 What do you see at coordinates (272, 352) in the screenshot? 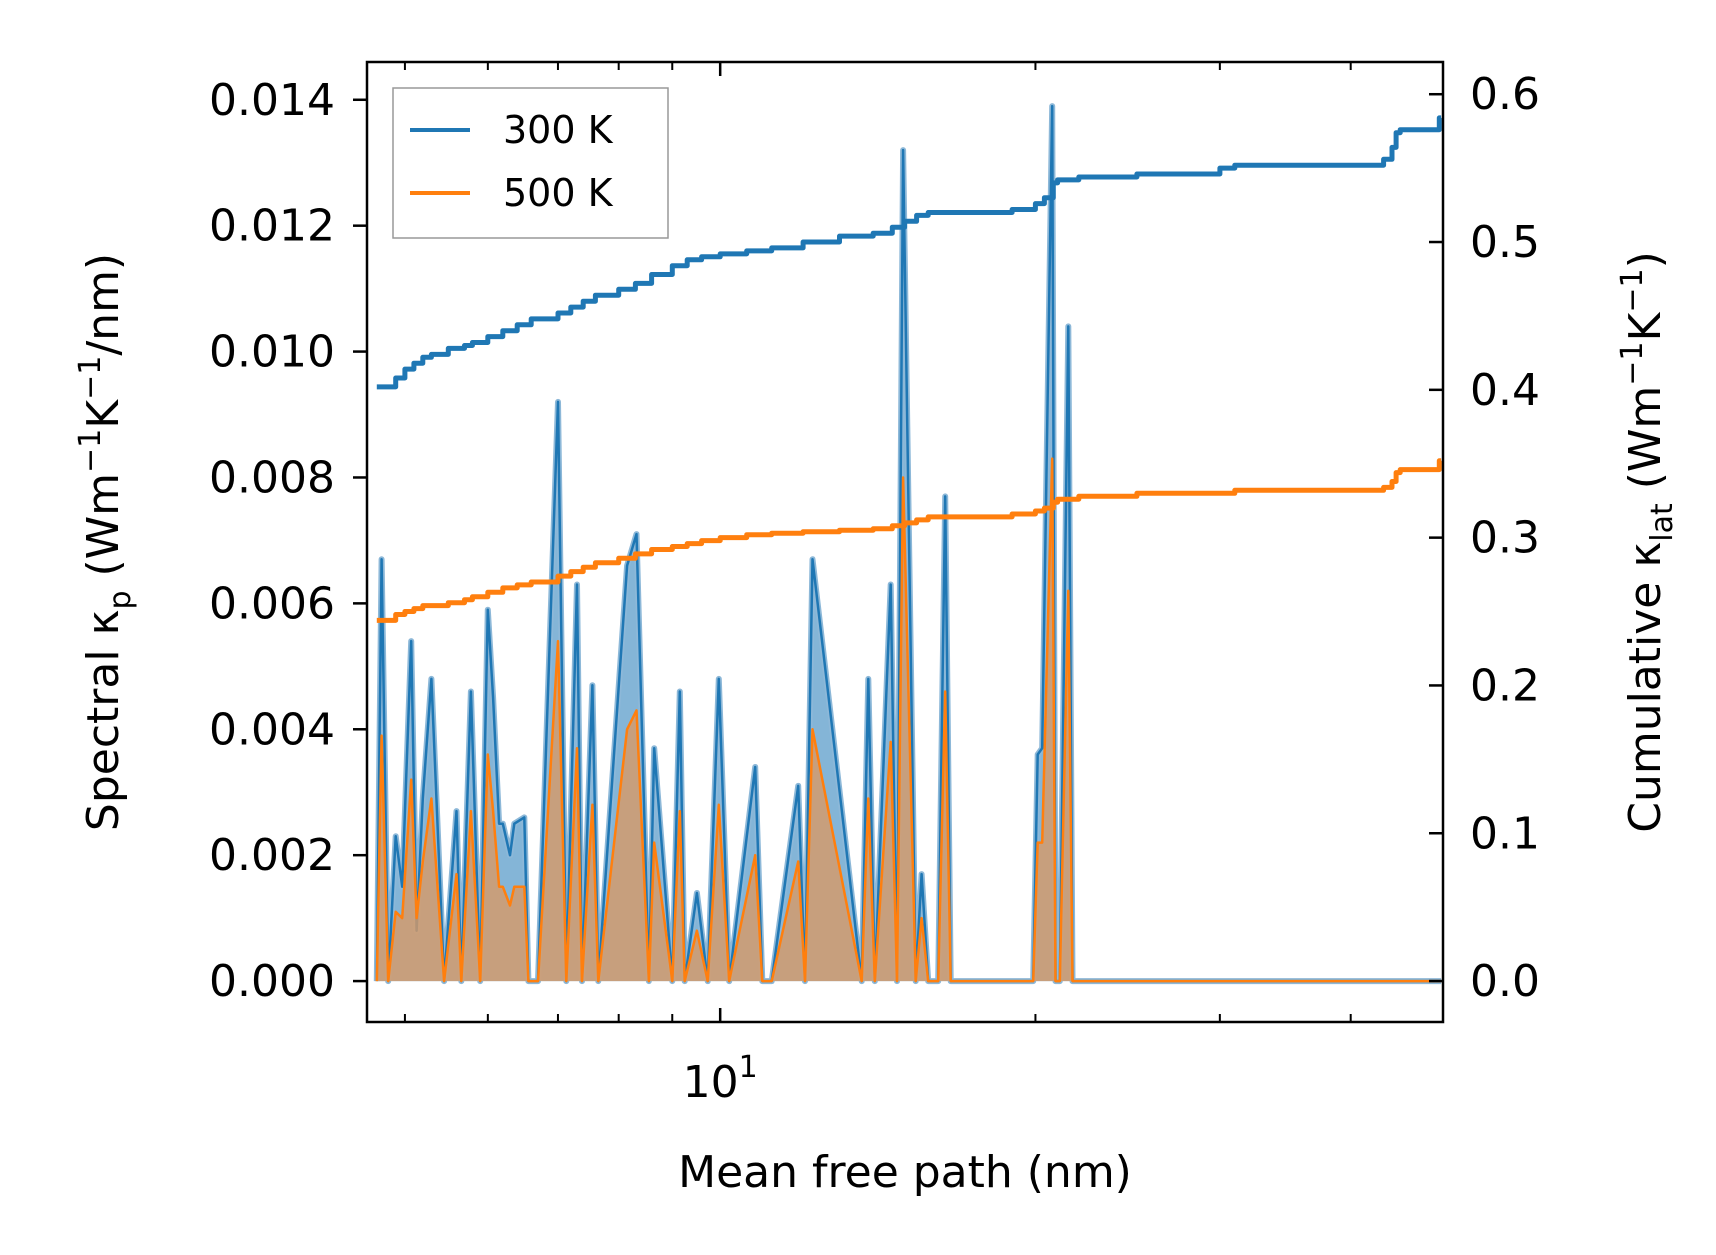
I see `y-left-tick-label: 0.010` at bounding box center [272, 352].